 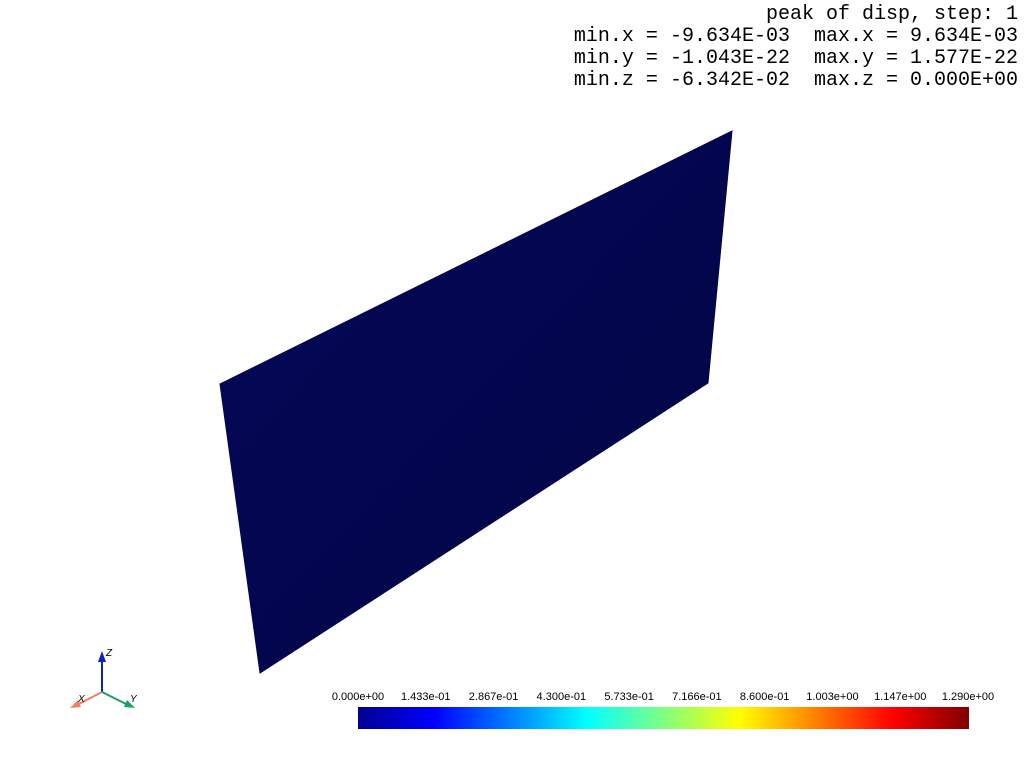 I want to click on info-title: peak of disp, step: 1, so click(x=891, y=14).